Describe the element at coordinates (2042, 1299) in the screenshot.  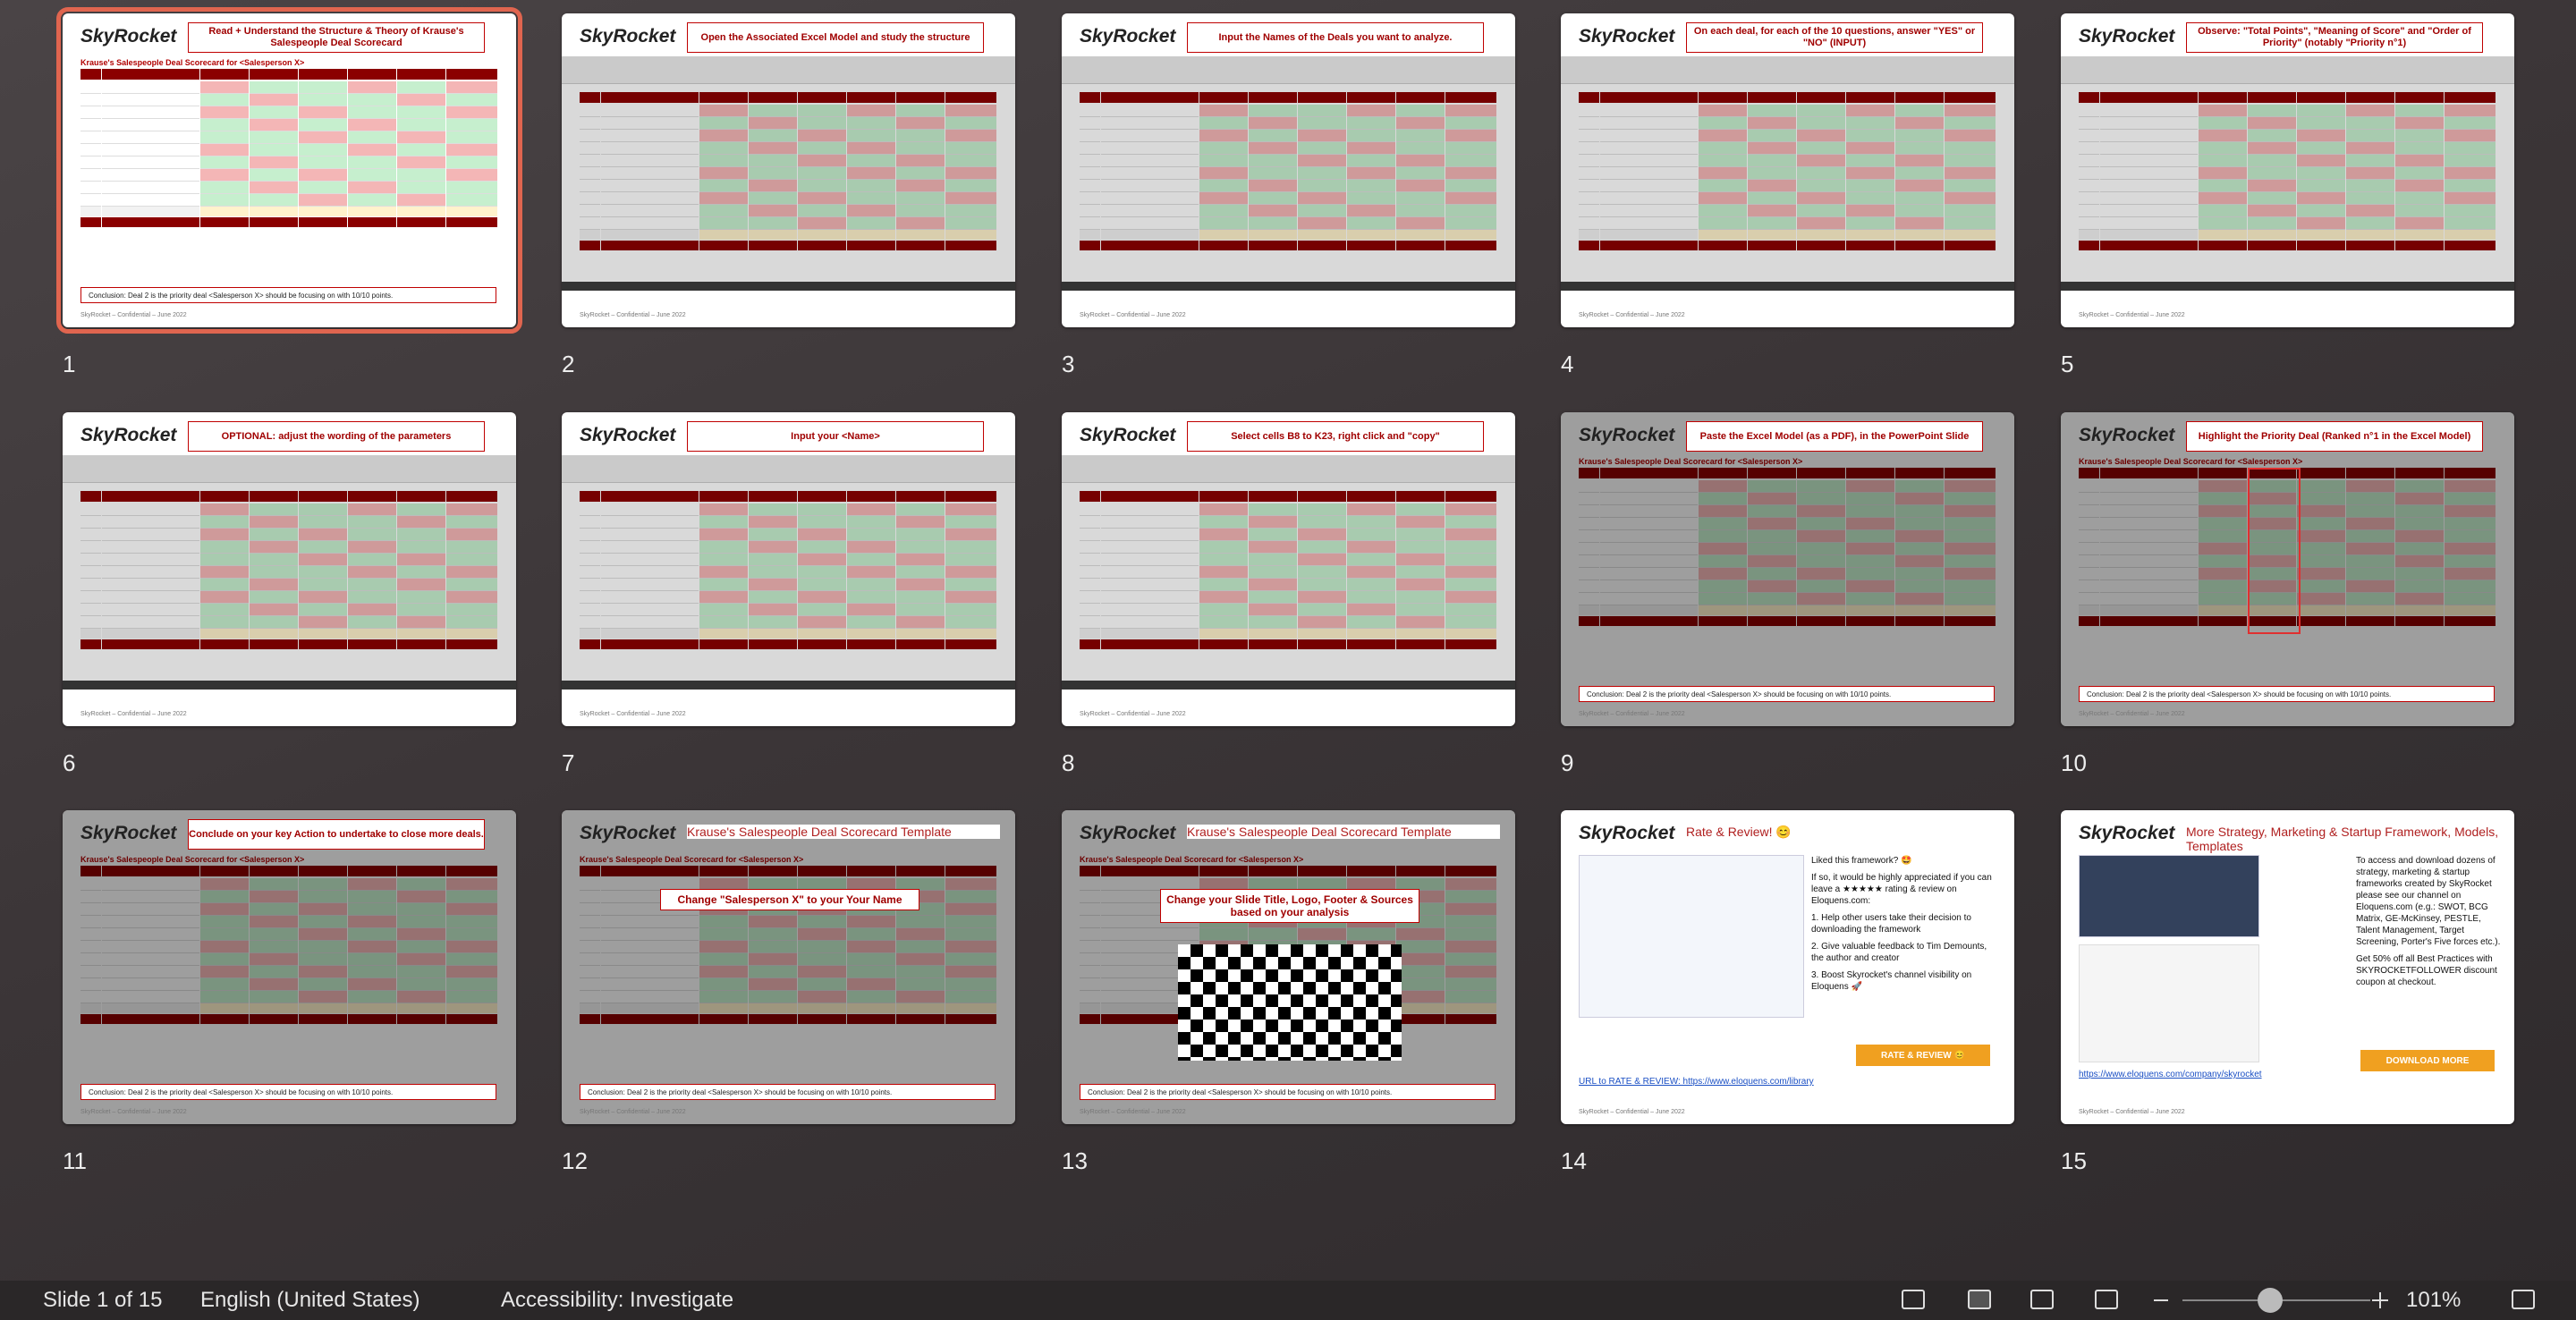
I see `reading-view-button` at that location.